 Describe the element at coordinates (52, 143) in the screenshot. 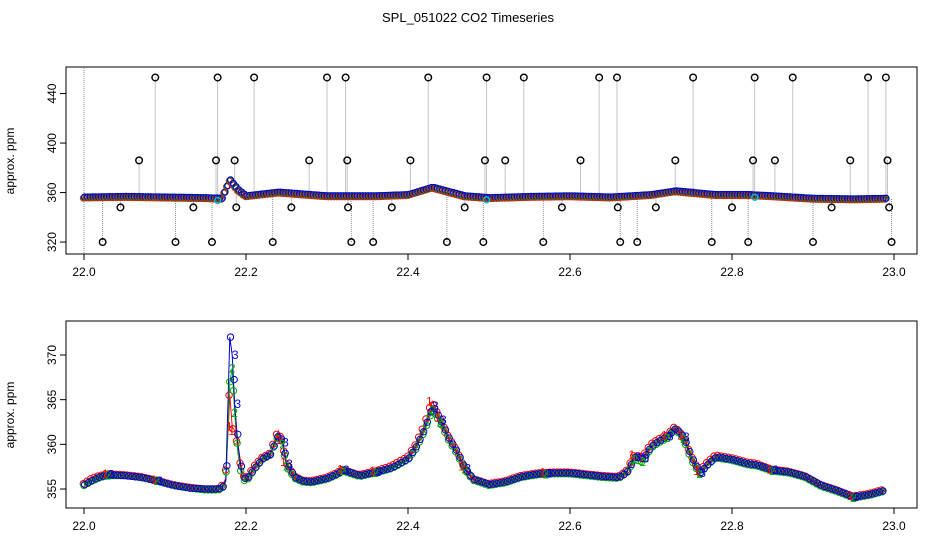

I see `y-tick-label: 400` at that location.